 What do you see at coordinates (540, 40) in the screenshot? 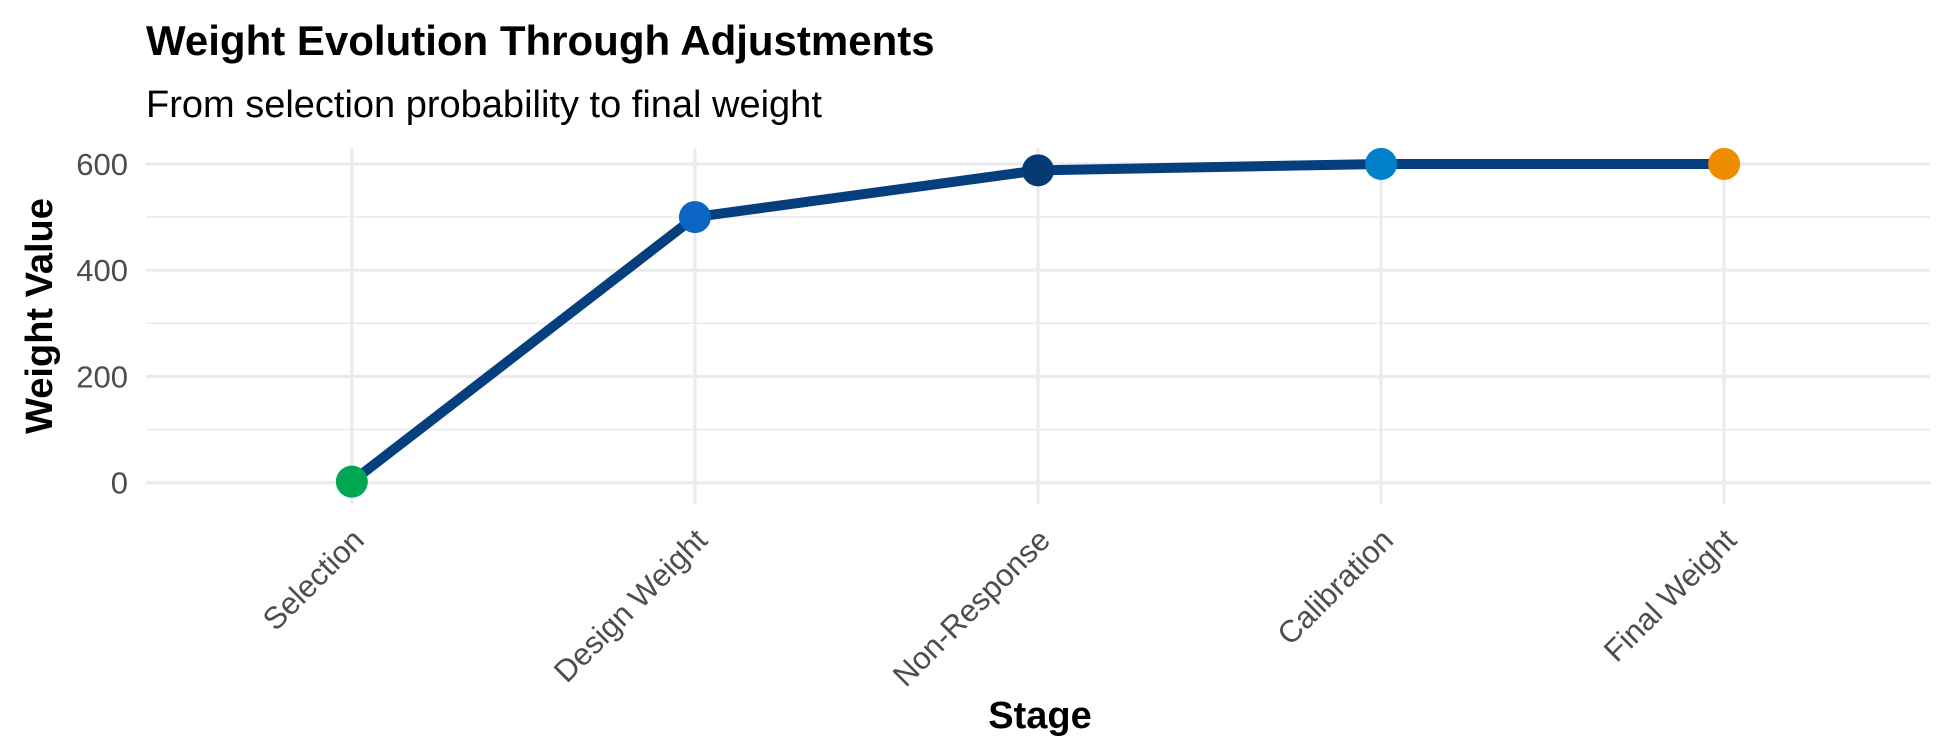
I see `chart-title: Weight Evolution Through Adjustments` at bounding box center [540, 40].